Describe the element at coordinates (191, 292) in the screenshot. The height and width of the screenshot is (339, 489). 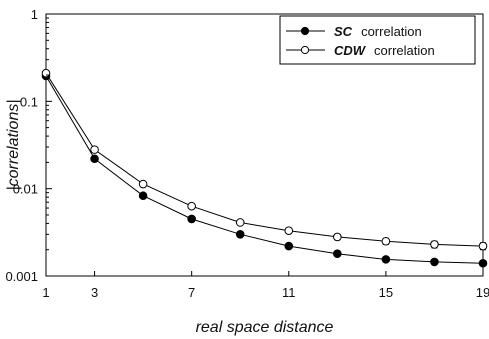
I see `x-tick-label: 7` at that location.